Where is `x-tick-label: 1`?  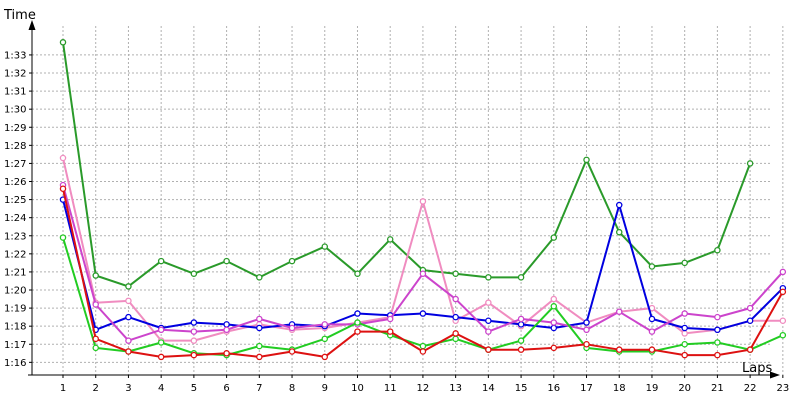
x-tick-label: 1 is located at coordinates (63, 388).